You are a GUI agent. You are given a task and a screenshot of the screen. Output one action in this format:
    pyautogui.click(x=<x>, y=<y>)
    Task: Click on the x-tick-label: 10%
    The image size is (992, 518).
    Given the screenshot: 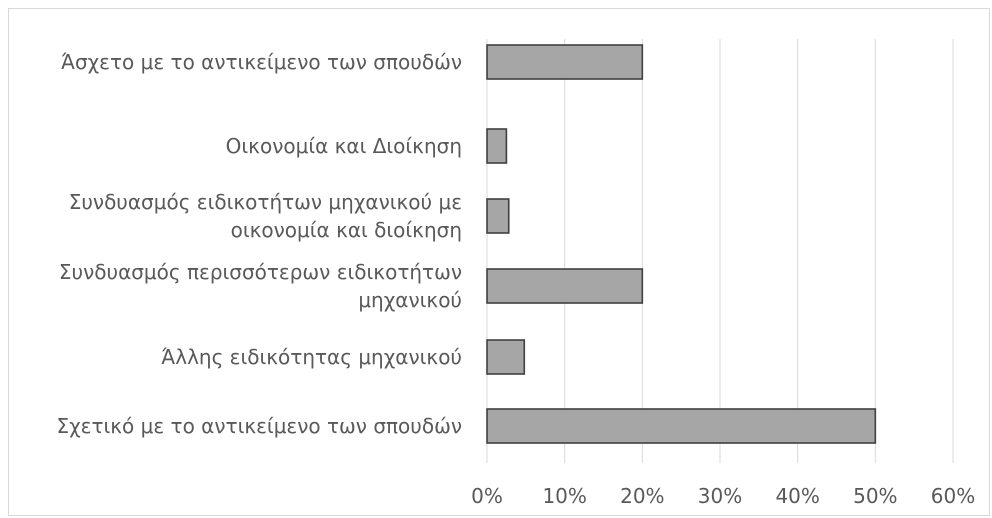 What is the action you would take?
    pyautogui.click(x=564, y=496)
    